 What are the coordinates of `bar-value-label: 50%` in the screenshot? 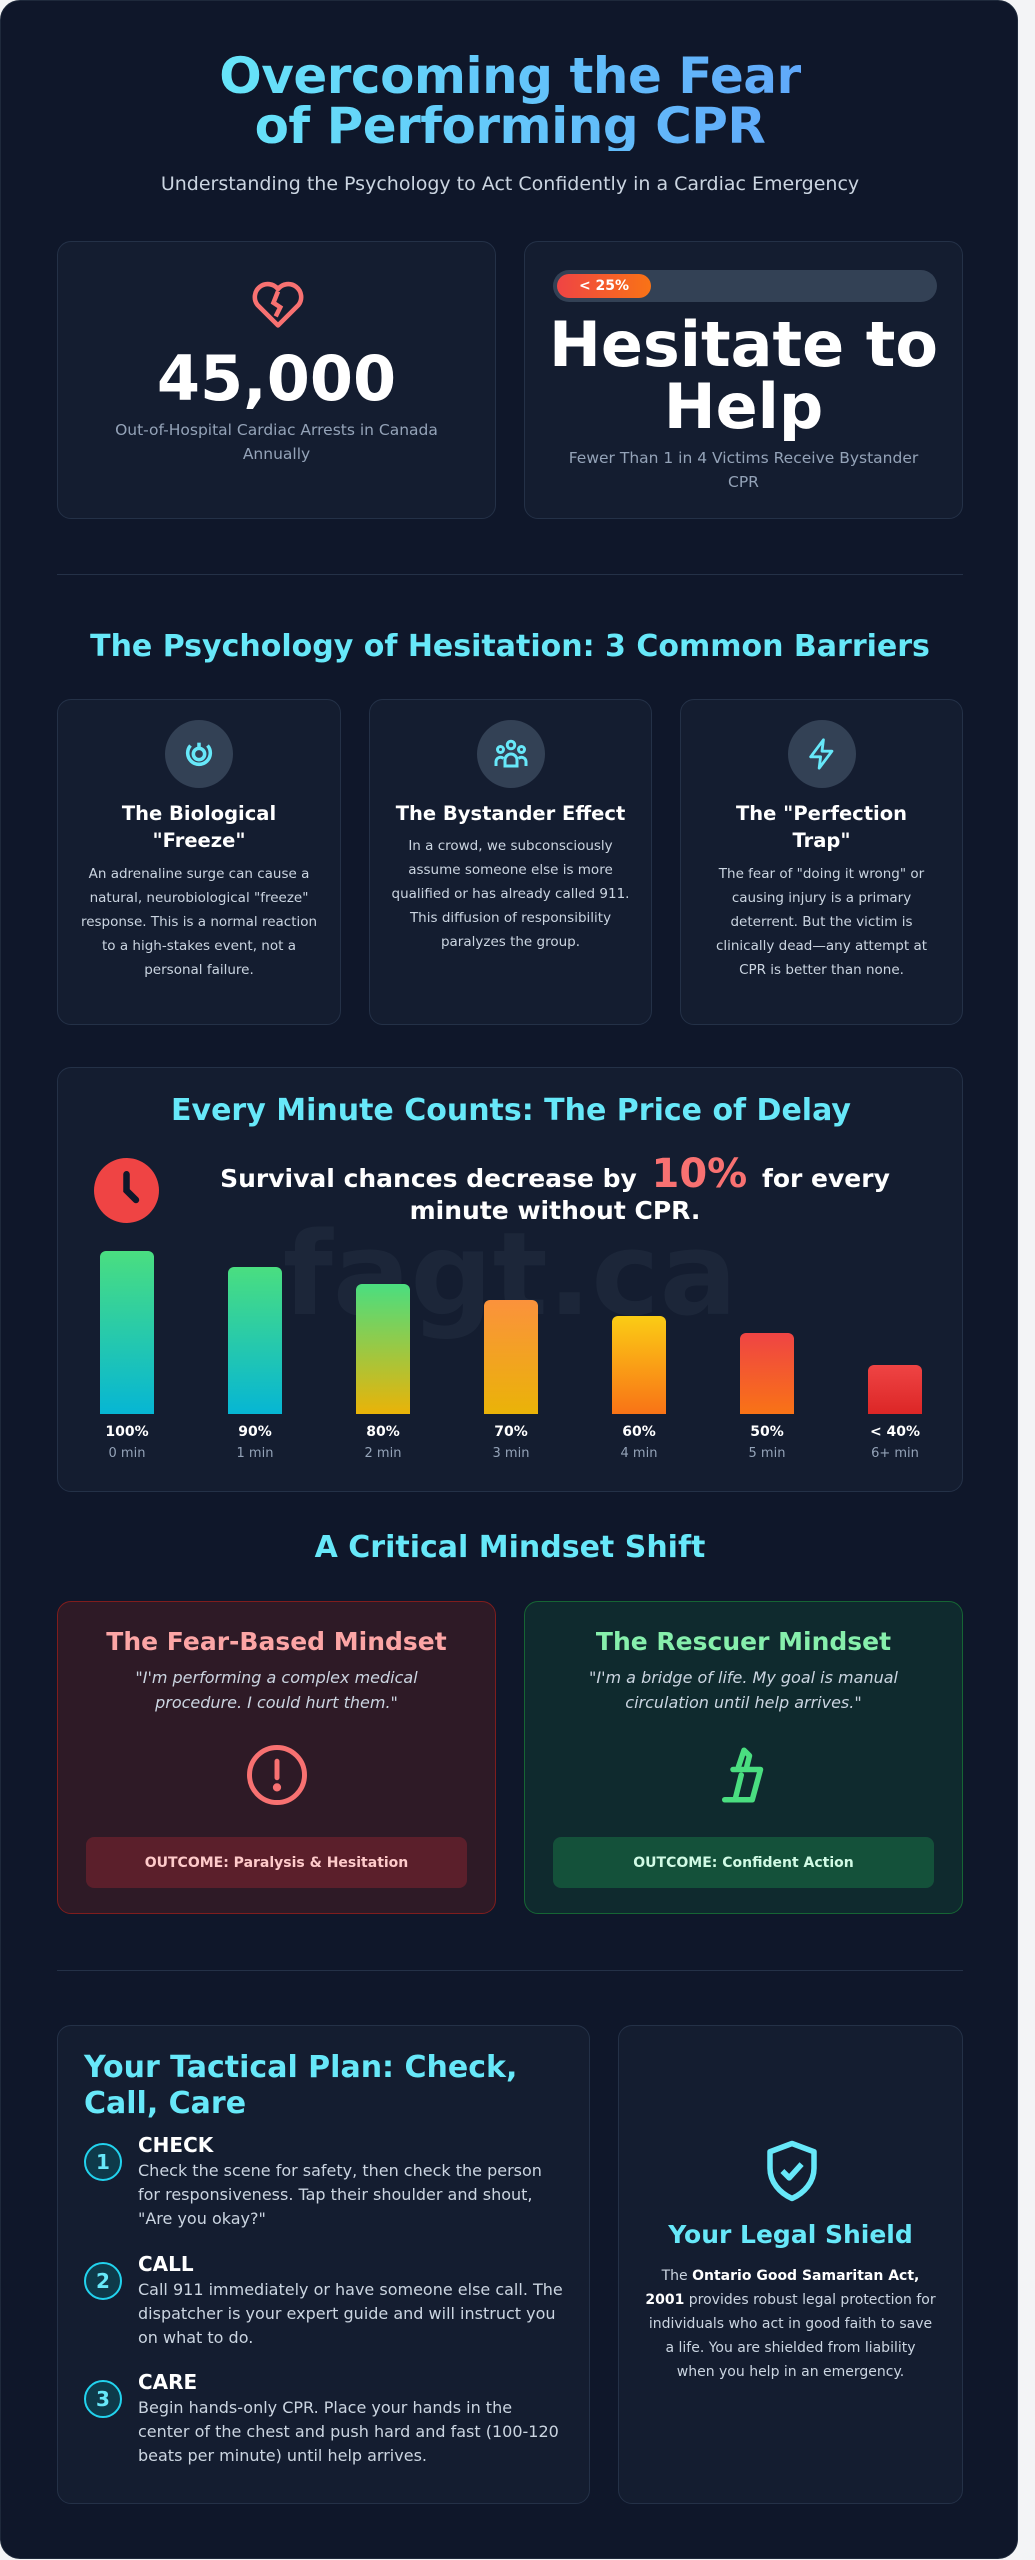 It's located at (767, 1432).